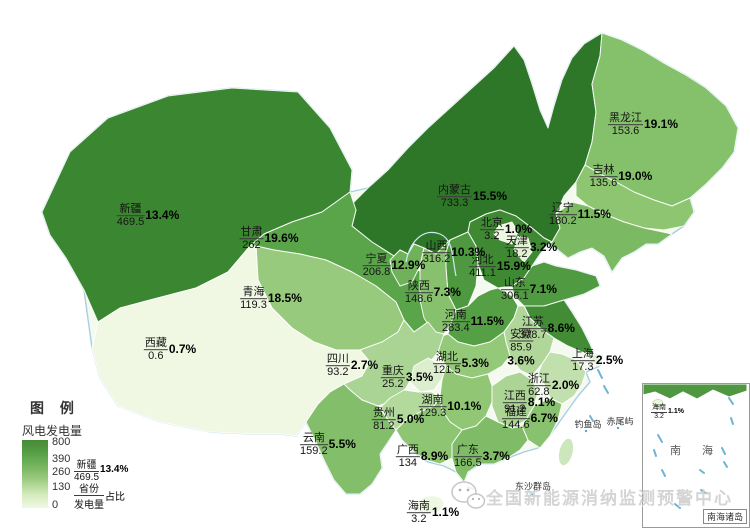 This screenshot has width=750, height=530. I want to click on inset-hainan-island, so click(658, 403).